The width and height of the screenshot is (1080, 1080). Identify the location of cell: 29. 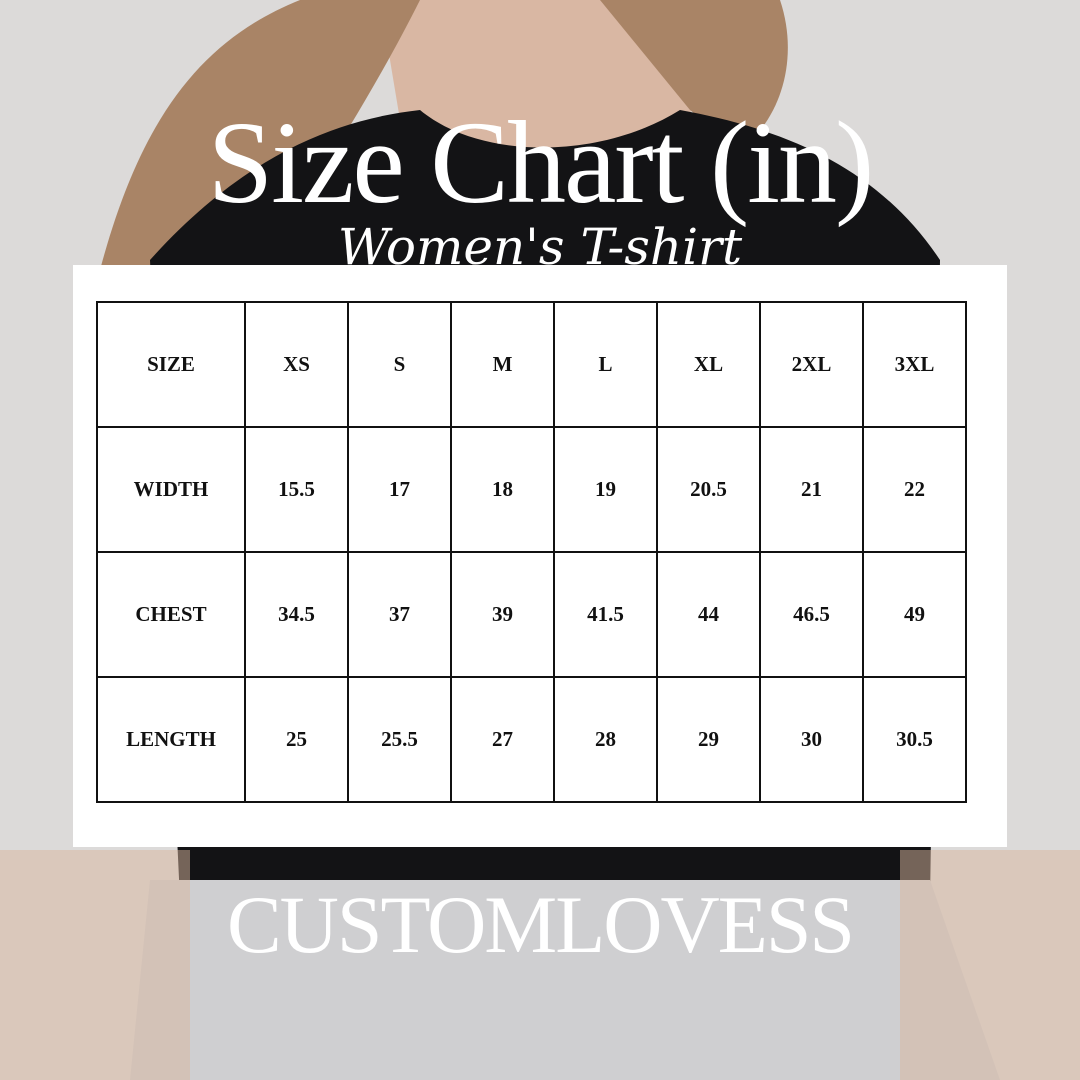
(708, 739).